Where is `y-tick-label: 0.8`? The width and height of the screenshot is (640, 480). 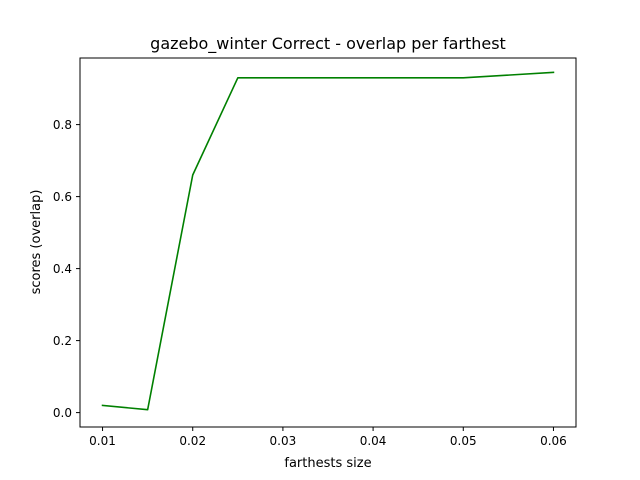
y-tick-label: 0.8 is located at coordinates (62, 125).